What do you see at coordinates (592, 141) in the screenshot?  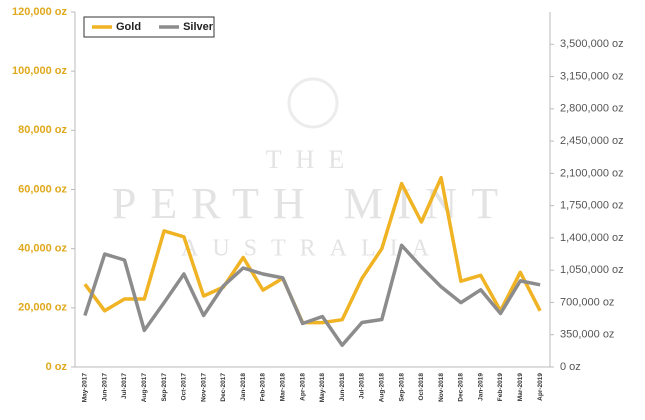 I see `y2-tick-label: 2,450,000 oz` at bounding box center [592, 141].